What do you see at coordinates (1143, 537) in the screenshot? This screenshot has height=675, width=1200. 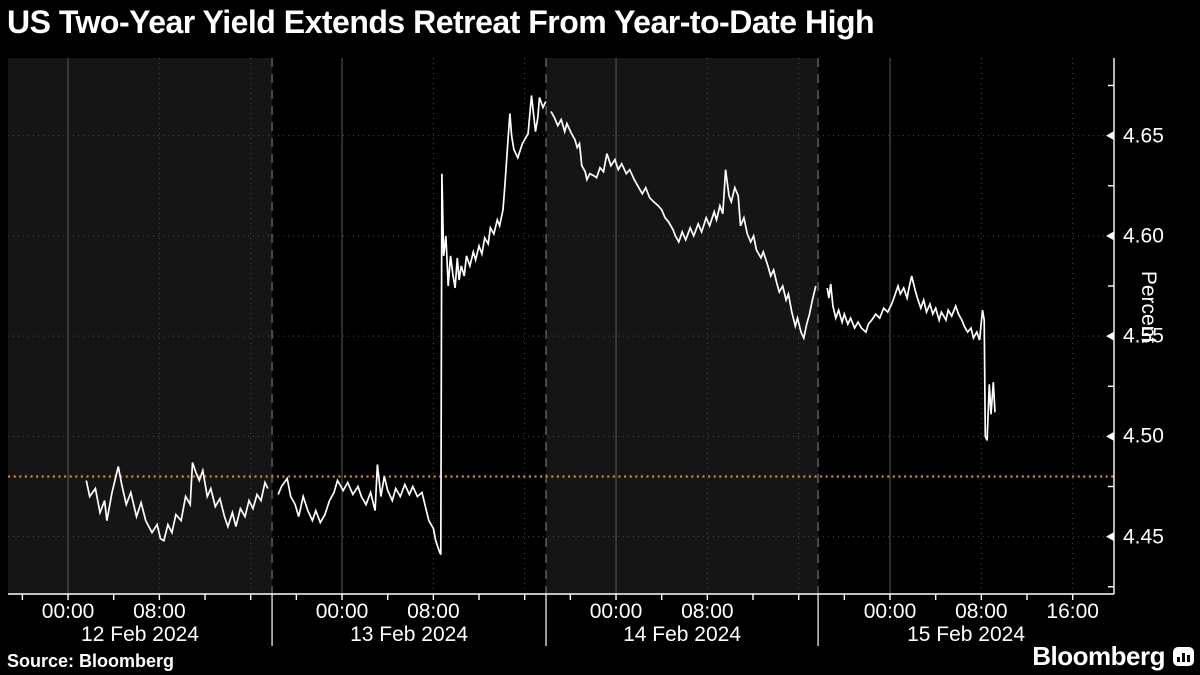 I see `y-axis-tick-label: 4.45` at bounding box center [1143, 537].